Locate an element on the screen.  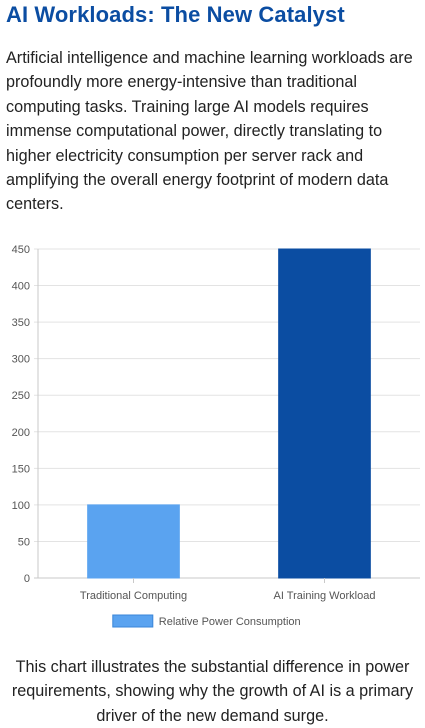
y-tick-label: 100 is located at coordinates (21, 506).